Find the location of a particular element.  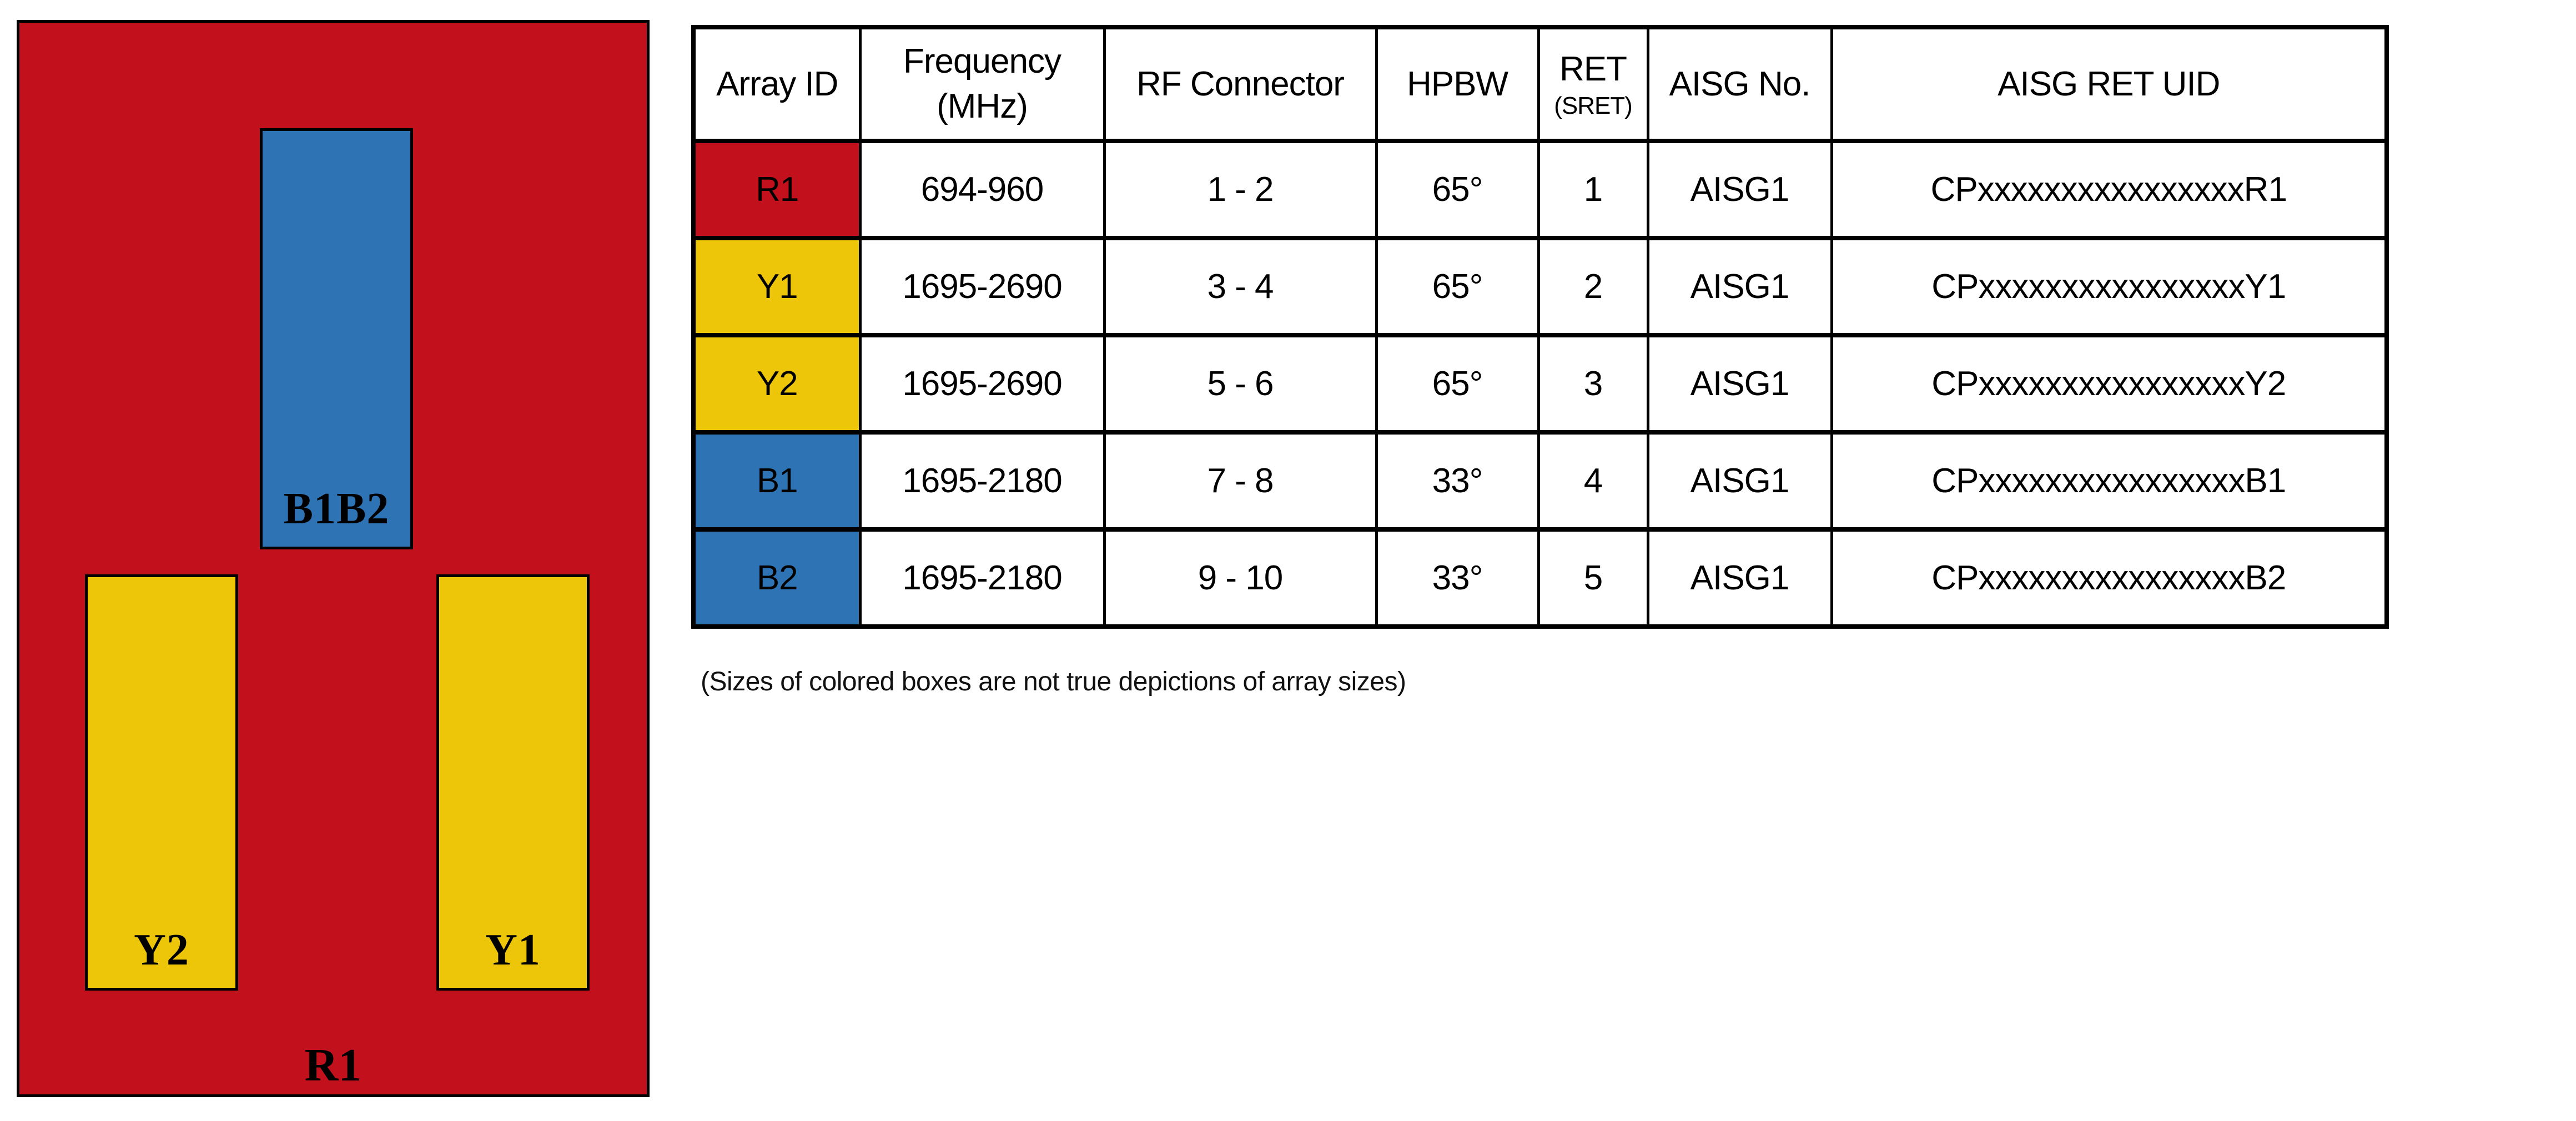

rf-connector-cell: 3 - 4 is located at coordinates (1240, 287).